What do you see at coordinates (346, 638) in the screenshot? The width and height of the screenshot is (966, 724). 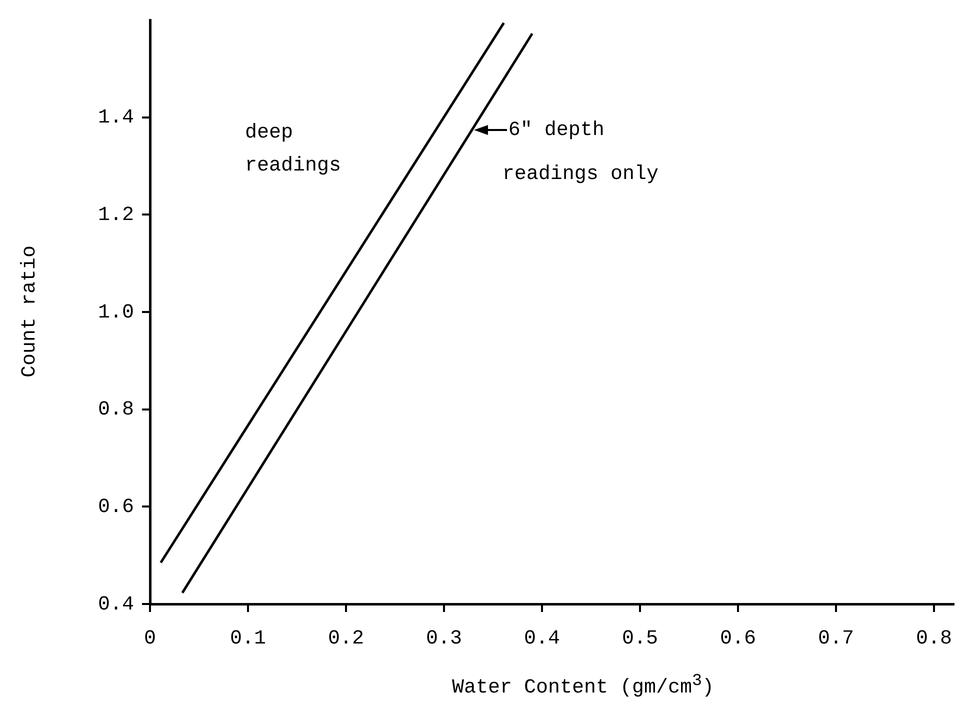 I see `x-tick-label: 0.2` at bounding box center [346, 638].